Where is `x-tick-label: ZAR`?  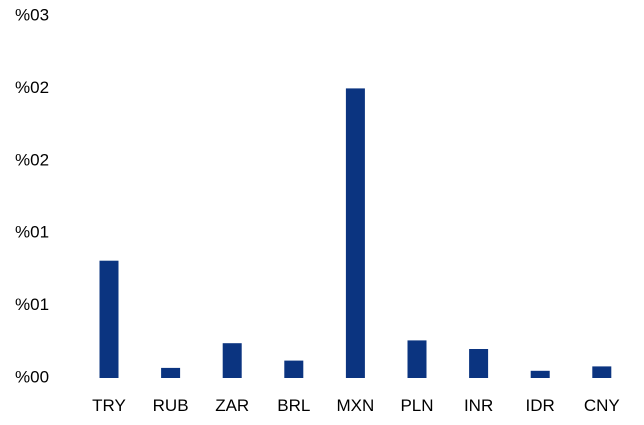 x-tick-label: ZAR is located at coordinates (232, 405).